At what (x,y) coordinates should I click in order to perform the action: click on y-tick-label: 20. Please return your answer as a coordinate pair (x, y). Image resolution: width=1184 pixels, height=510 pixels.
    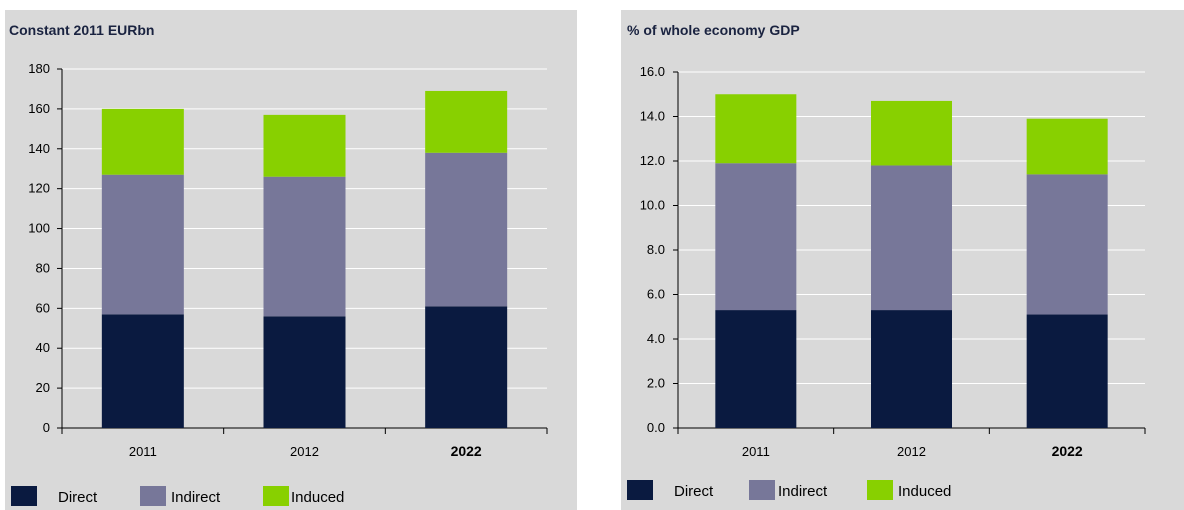
    Looking at the image, I should click on (43, 387).